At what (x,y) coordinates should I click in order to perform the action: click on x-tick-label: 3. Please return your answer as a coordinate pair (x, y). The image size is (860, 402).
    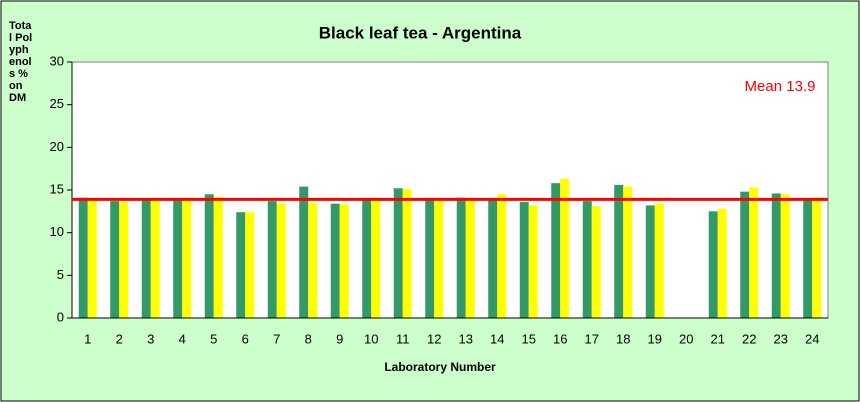
    Looking at the image, I should click on (150, 338).